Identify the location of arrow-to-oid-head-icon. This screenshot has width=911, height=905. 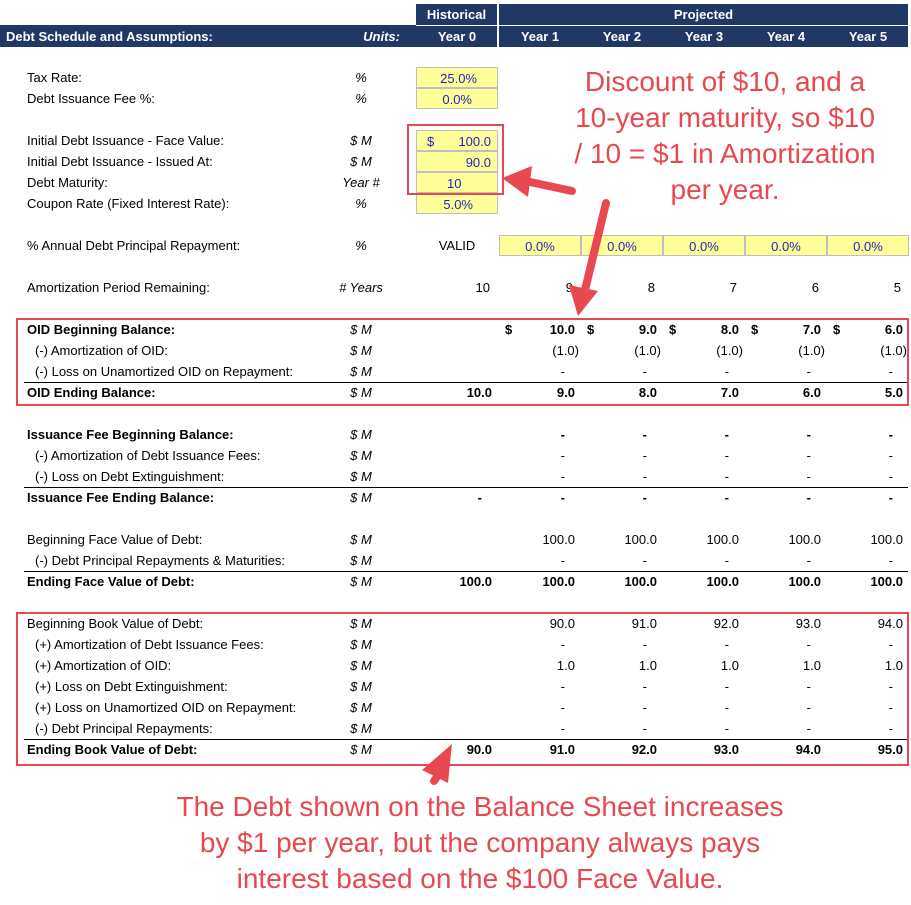
(583, 300).